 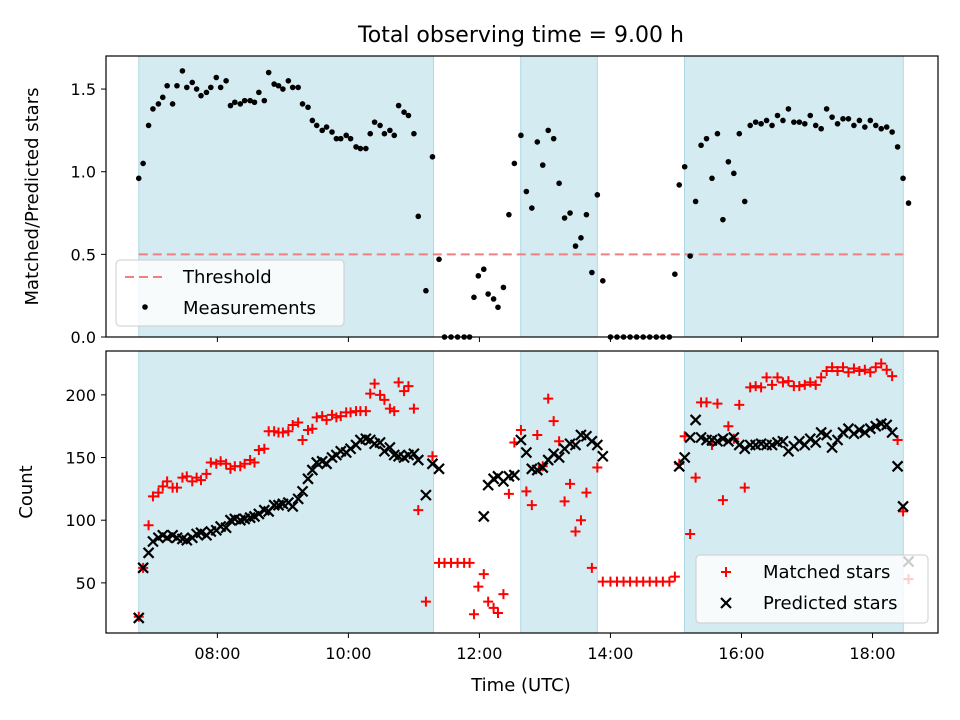 I want to click on legend-label: Matched stars, so click(x=826, y=572).